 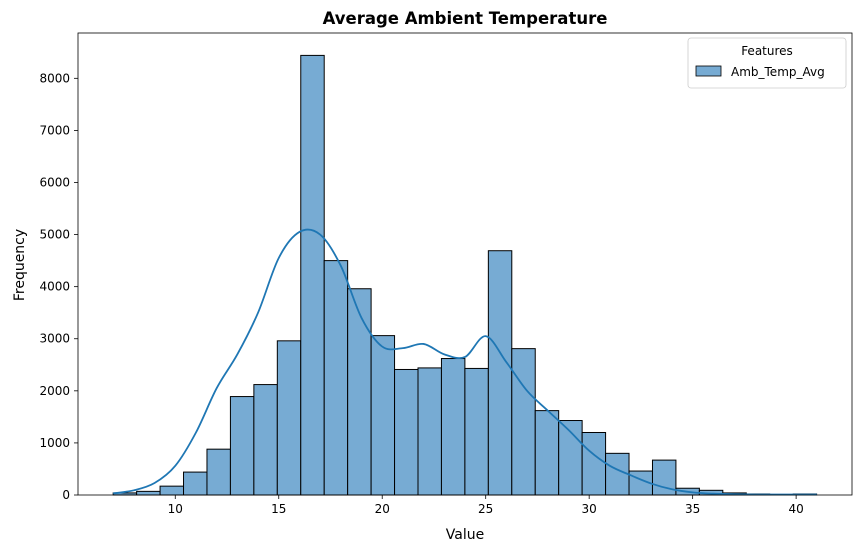 I want to click on y-tick-label: 0, so click(x=66, y=495).